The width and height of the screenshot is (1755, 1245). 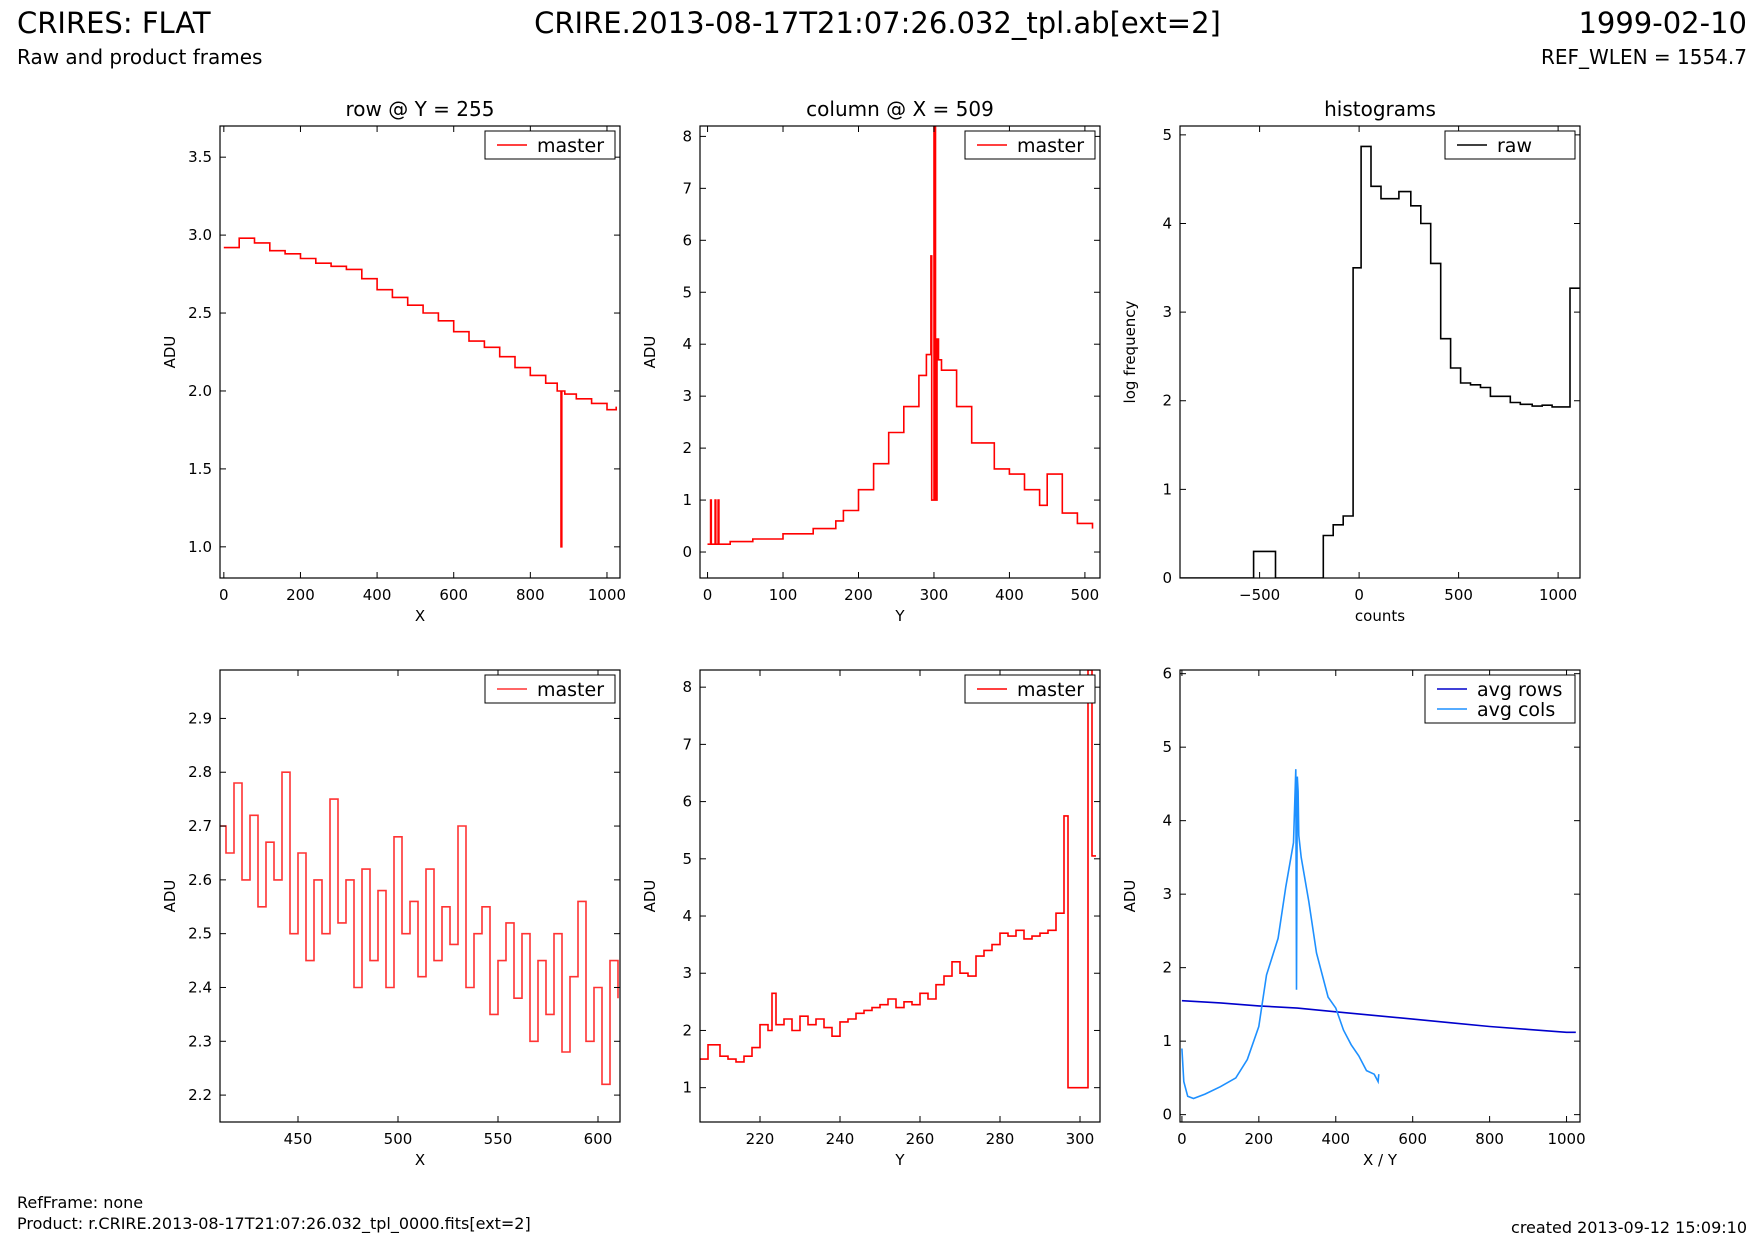 I want to click on y-tick-label: 2.7, so click(x=200, y=826).